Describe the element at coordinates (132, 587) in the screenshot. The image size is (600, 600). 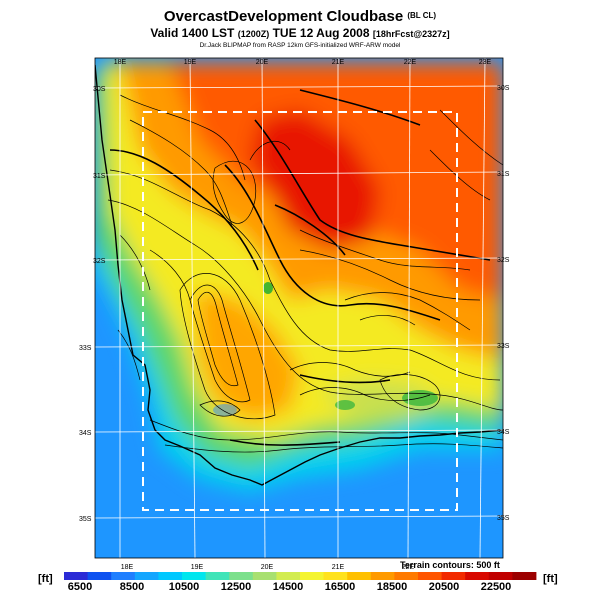
I see `colorbar-tick-label: 8500` at that location.